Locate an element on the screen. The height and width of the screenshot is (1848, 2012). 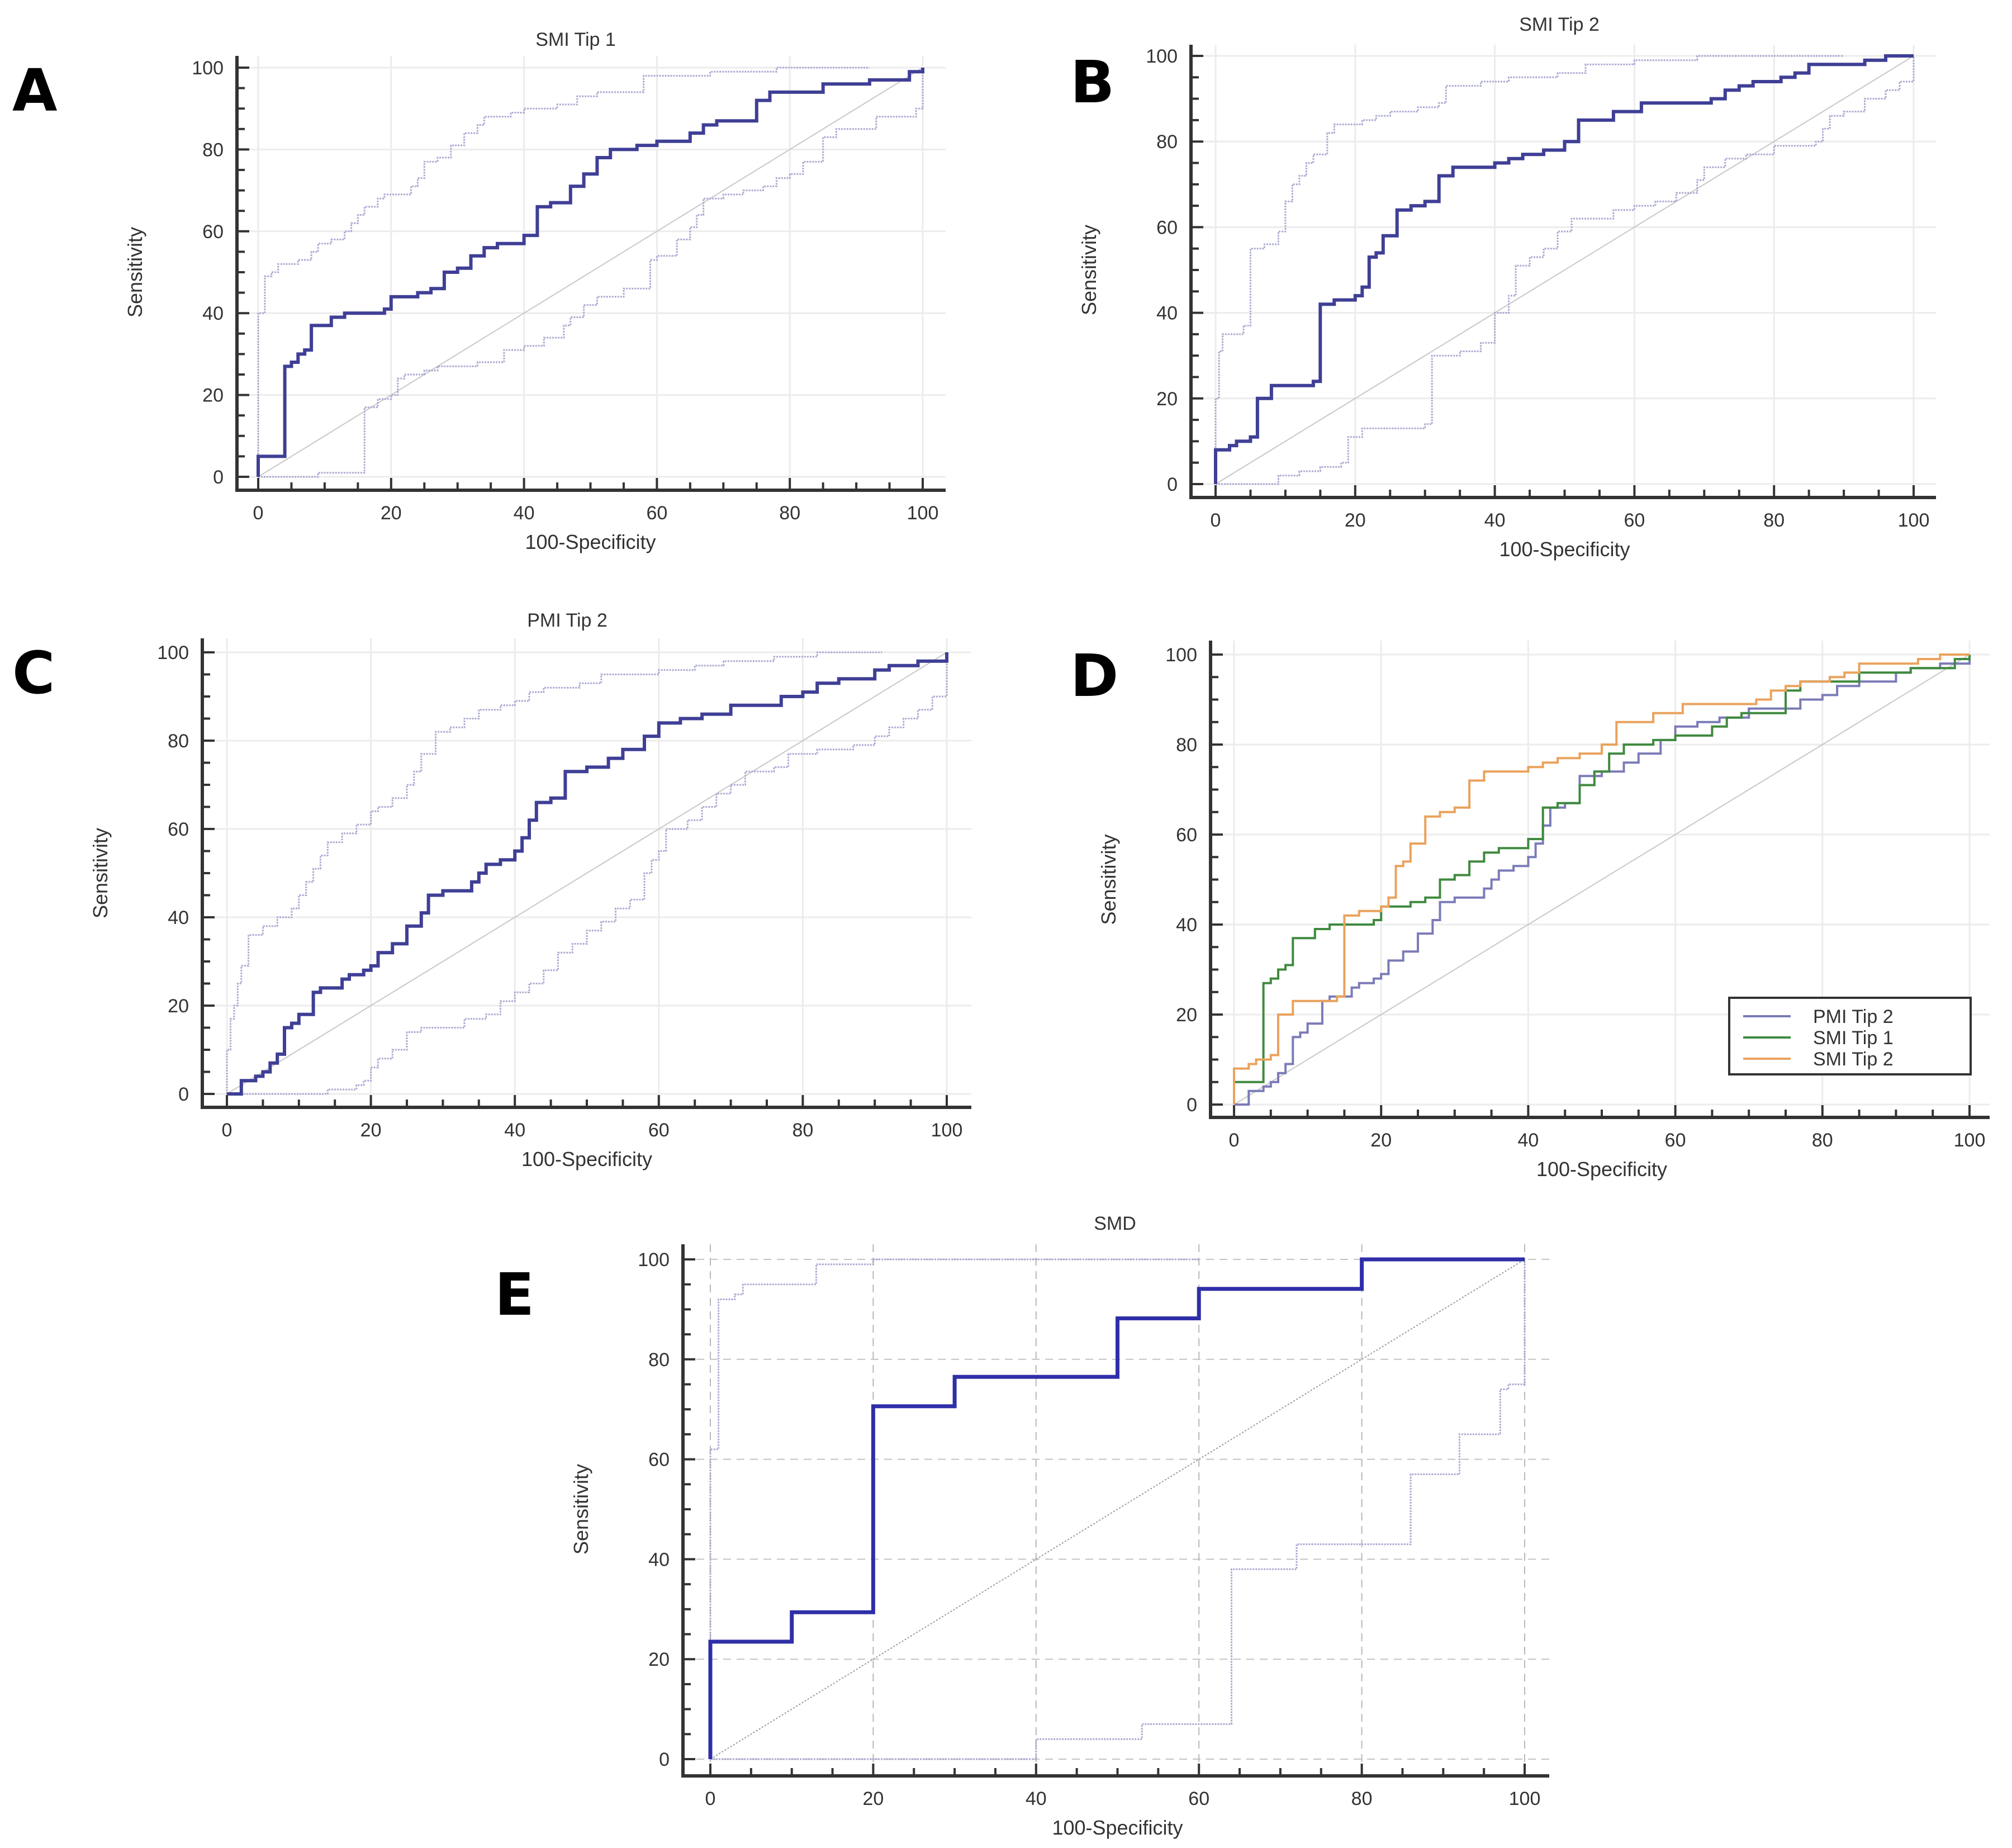
panel-letter: E is located at coordinates (514, 1295).